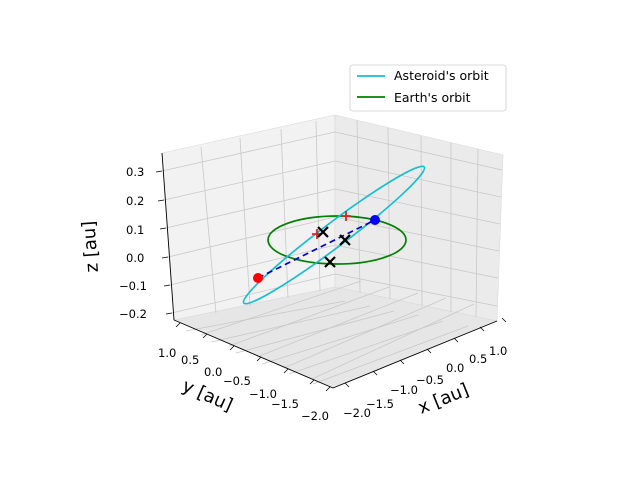 This screenshot has width=640, height=480. What do you see at coordinates (90, 246) in the screenshot?
I see `z-axis-label: z [au]` at bounding box center [90, 246].